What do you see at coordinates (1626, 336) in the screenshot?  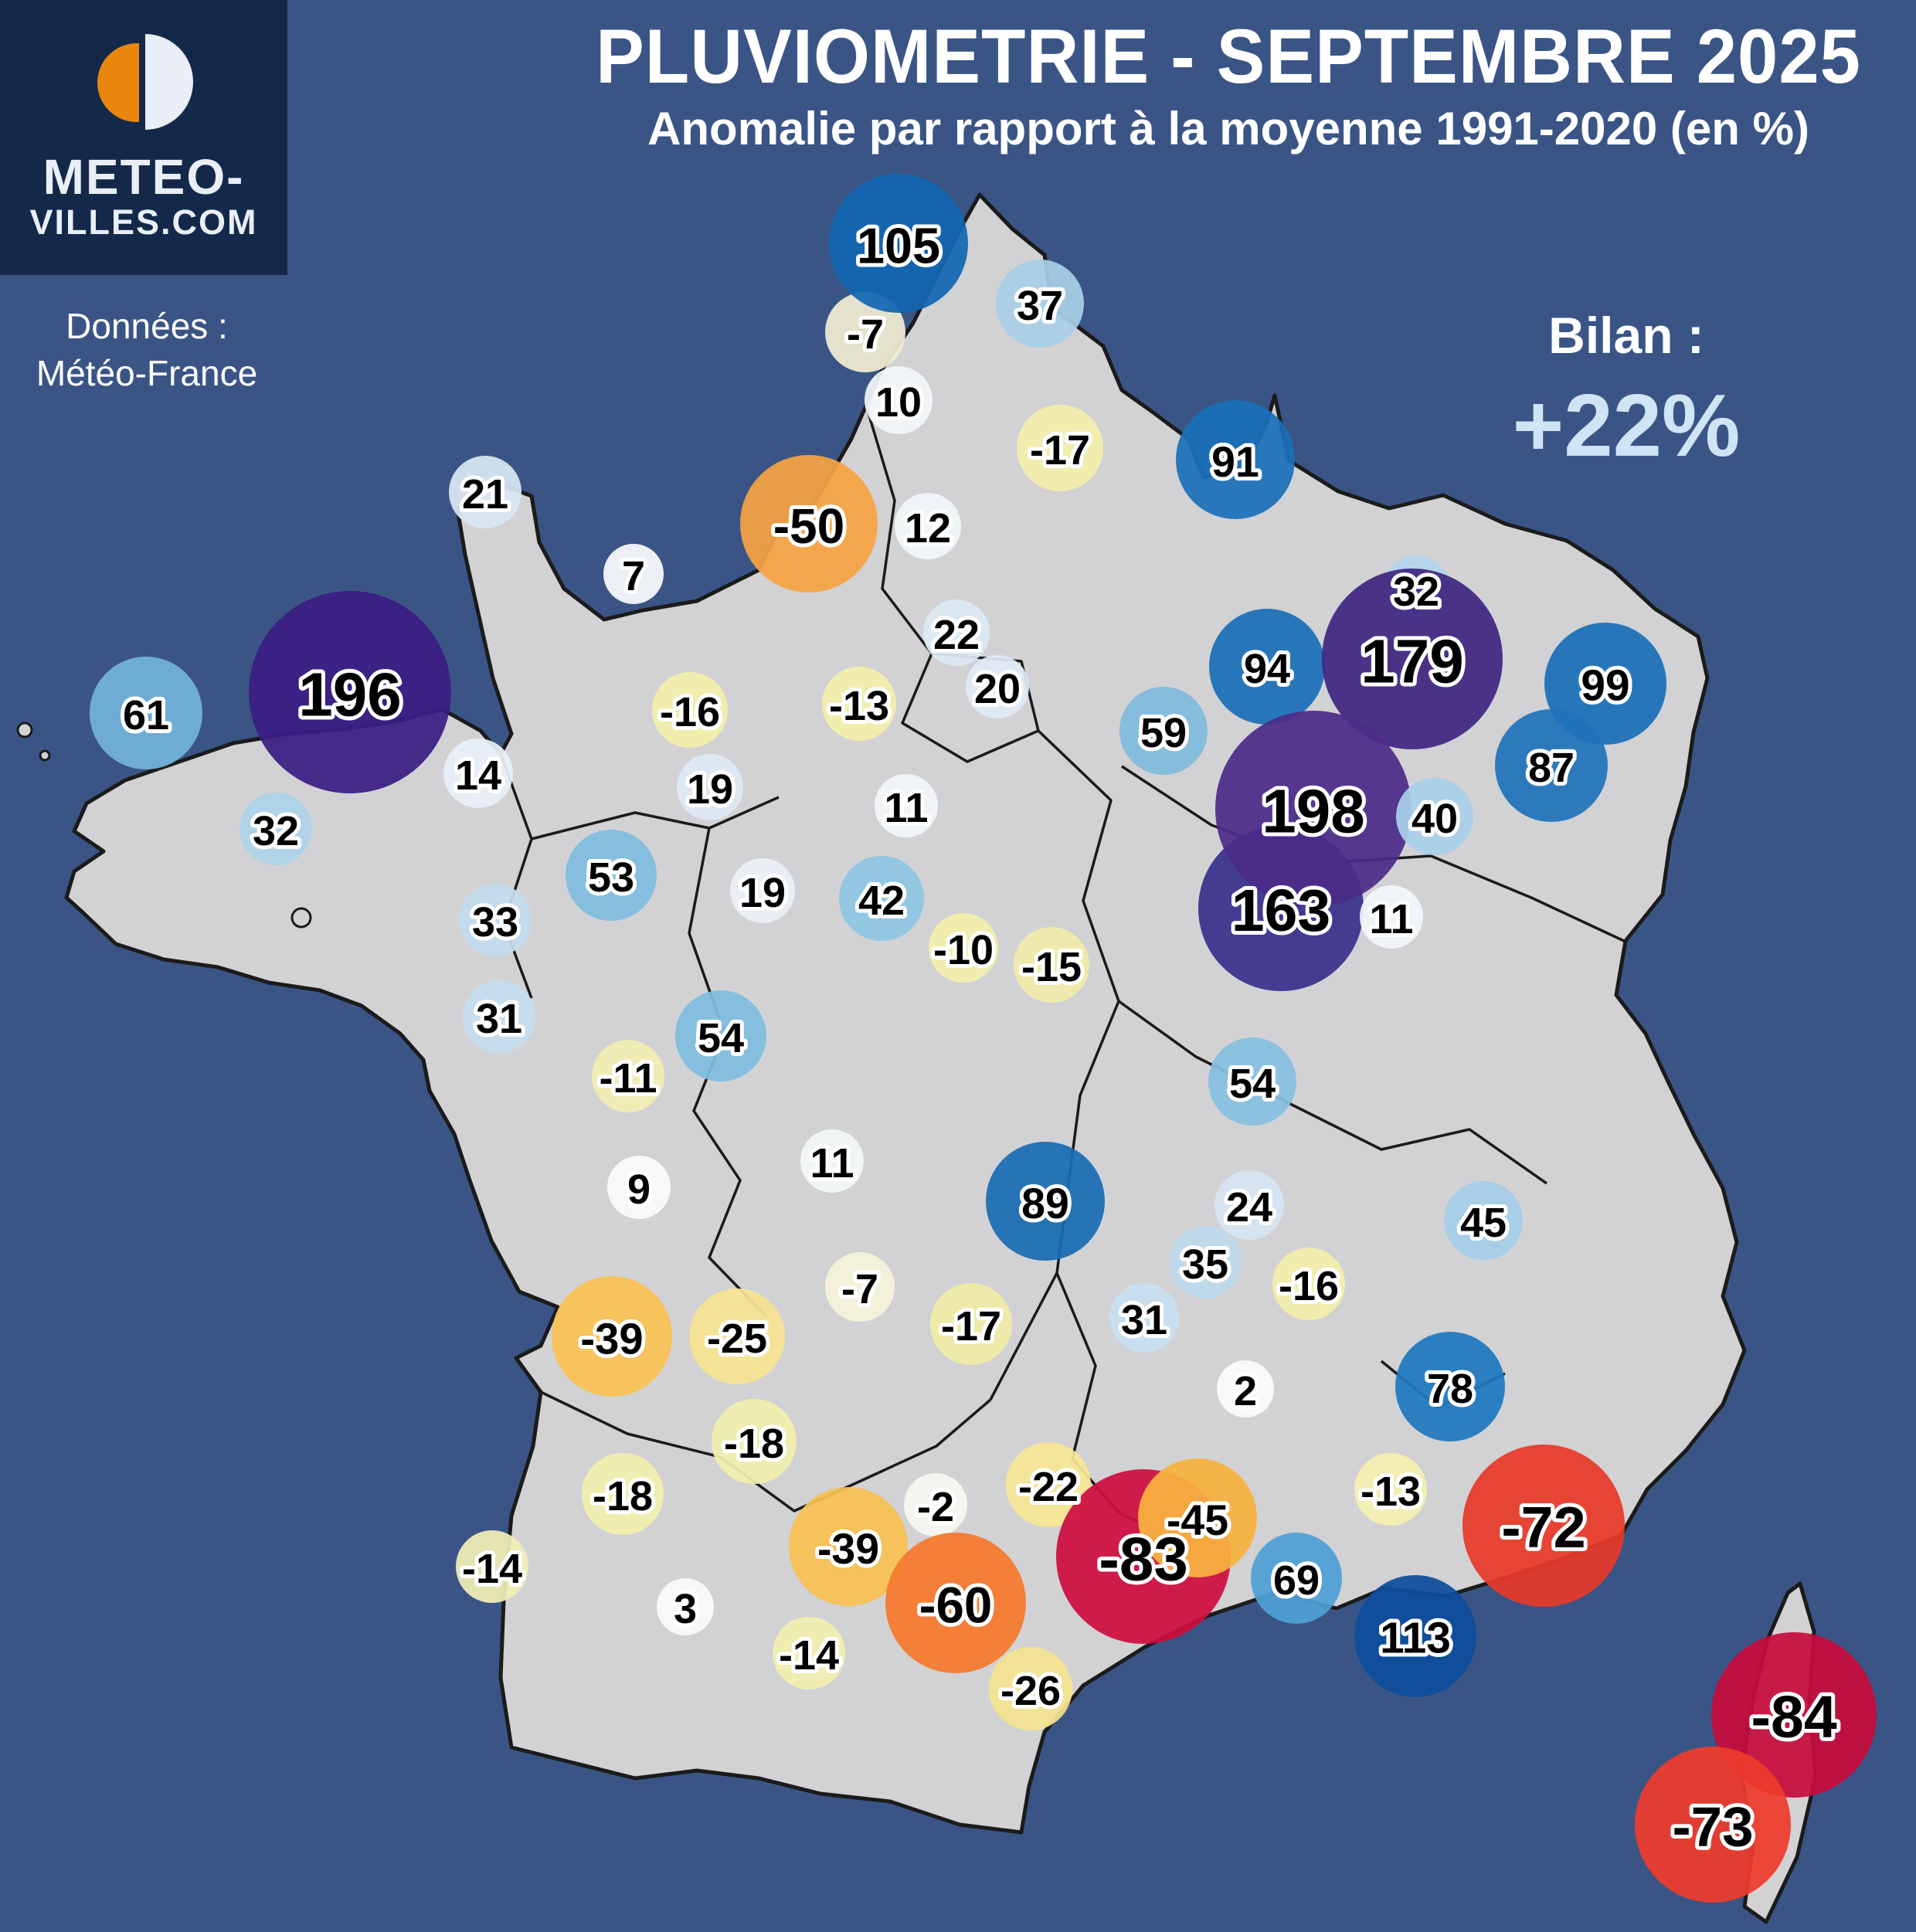 I see `bilan-label: Bilan :` at bounding box center [1626, 336].